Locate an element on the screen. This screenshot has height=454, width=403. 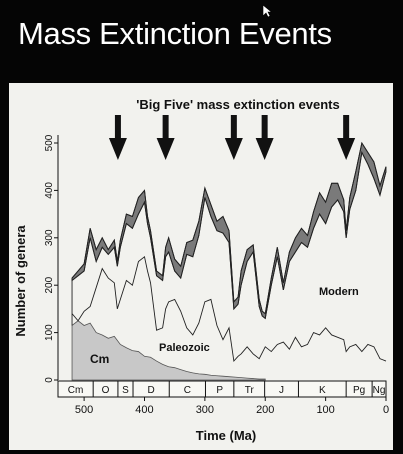
chart-title: 'Big Five' mass extinction events is located at coordinates (237, 104).